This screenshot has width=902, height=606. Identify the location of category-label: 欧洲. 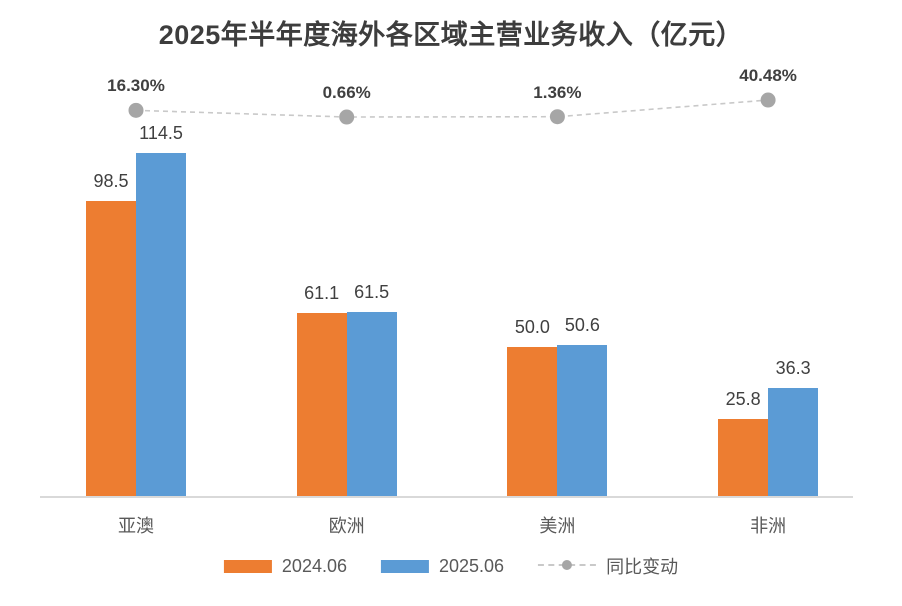
(346, 526).